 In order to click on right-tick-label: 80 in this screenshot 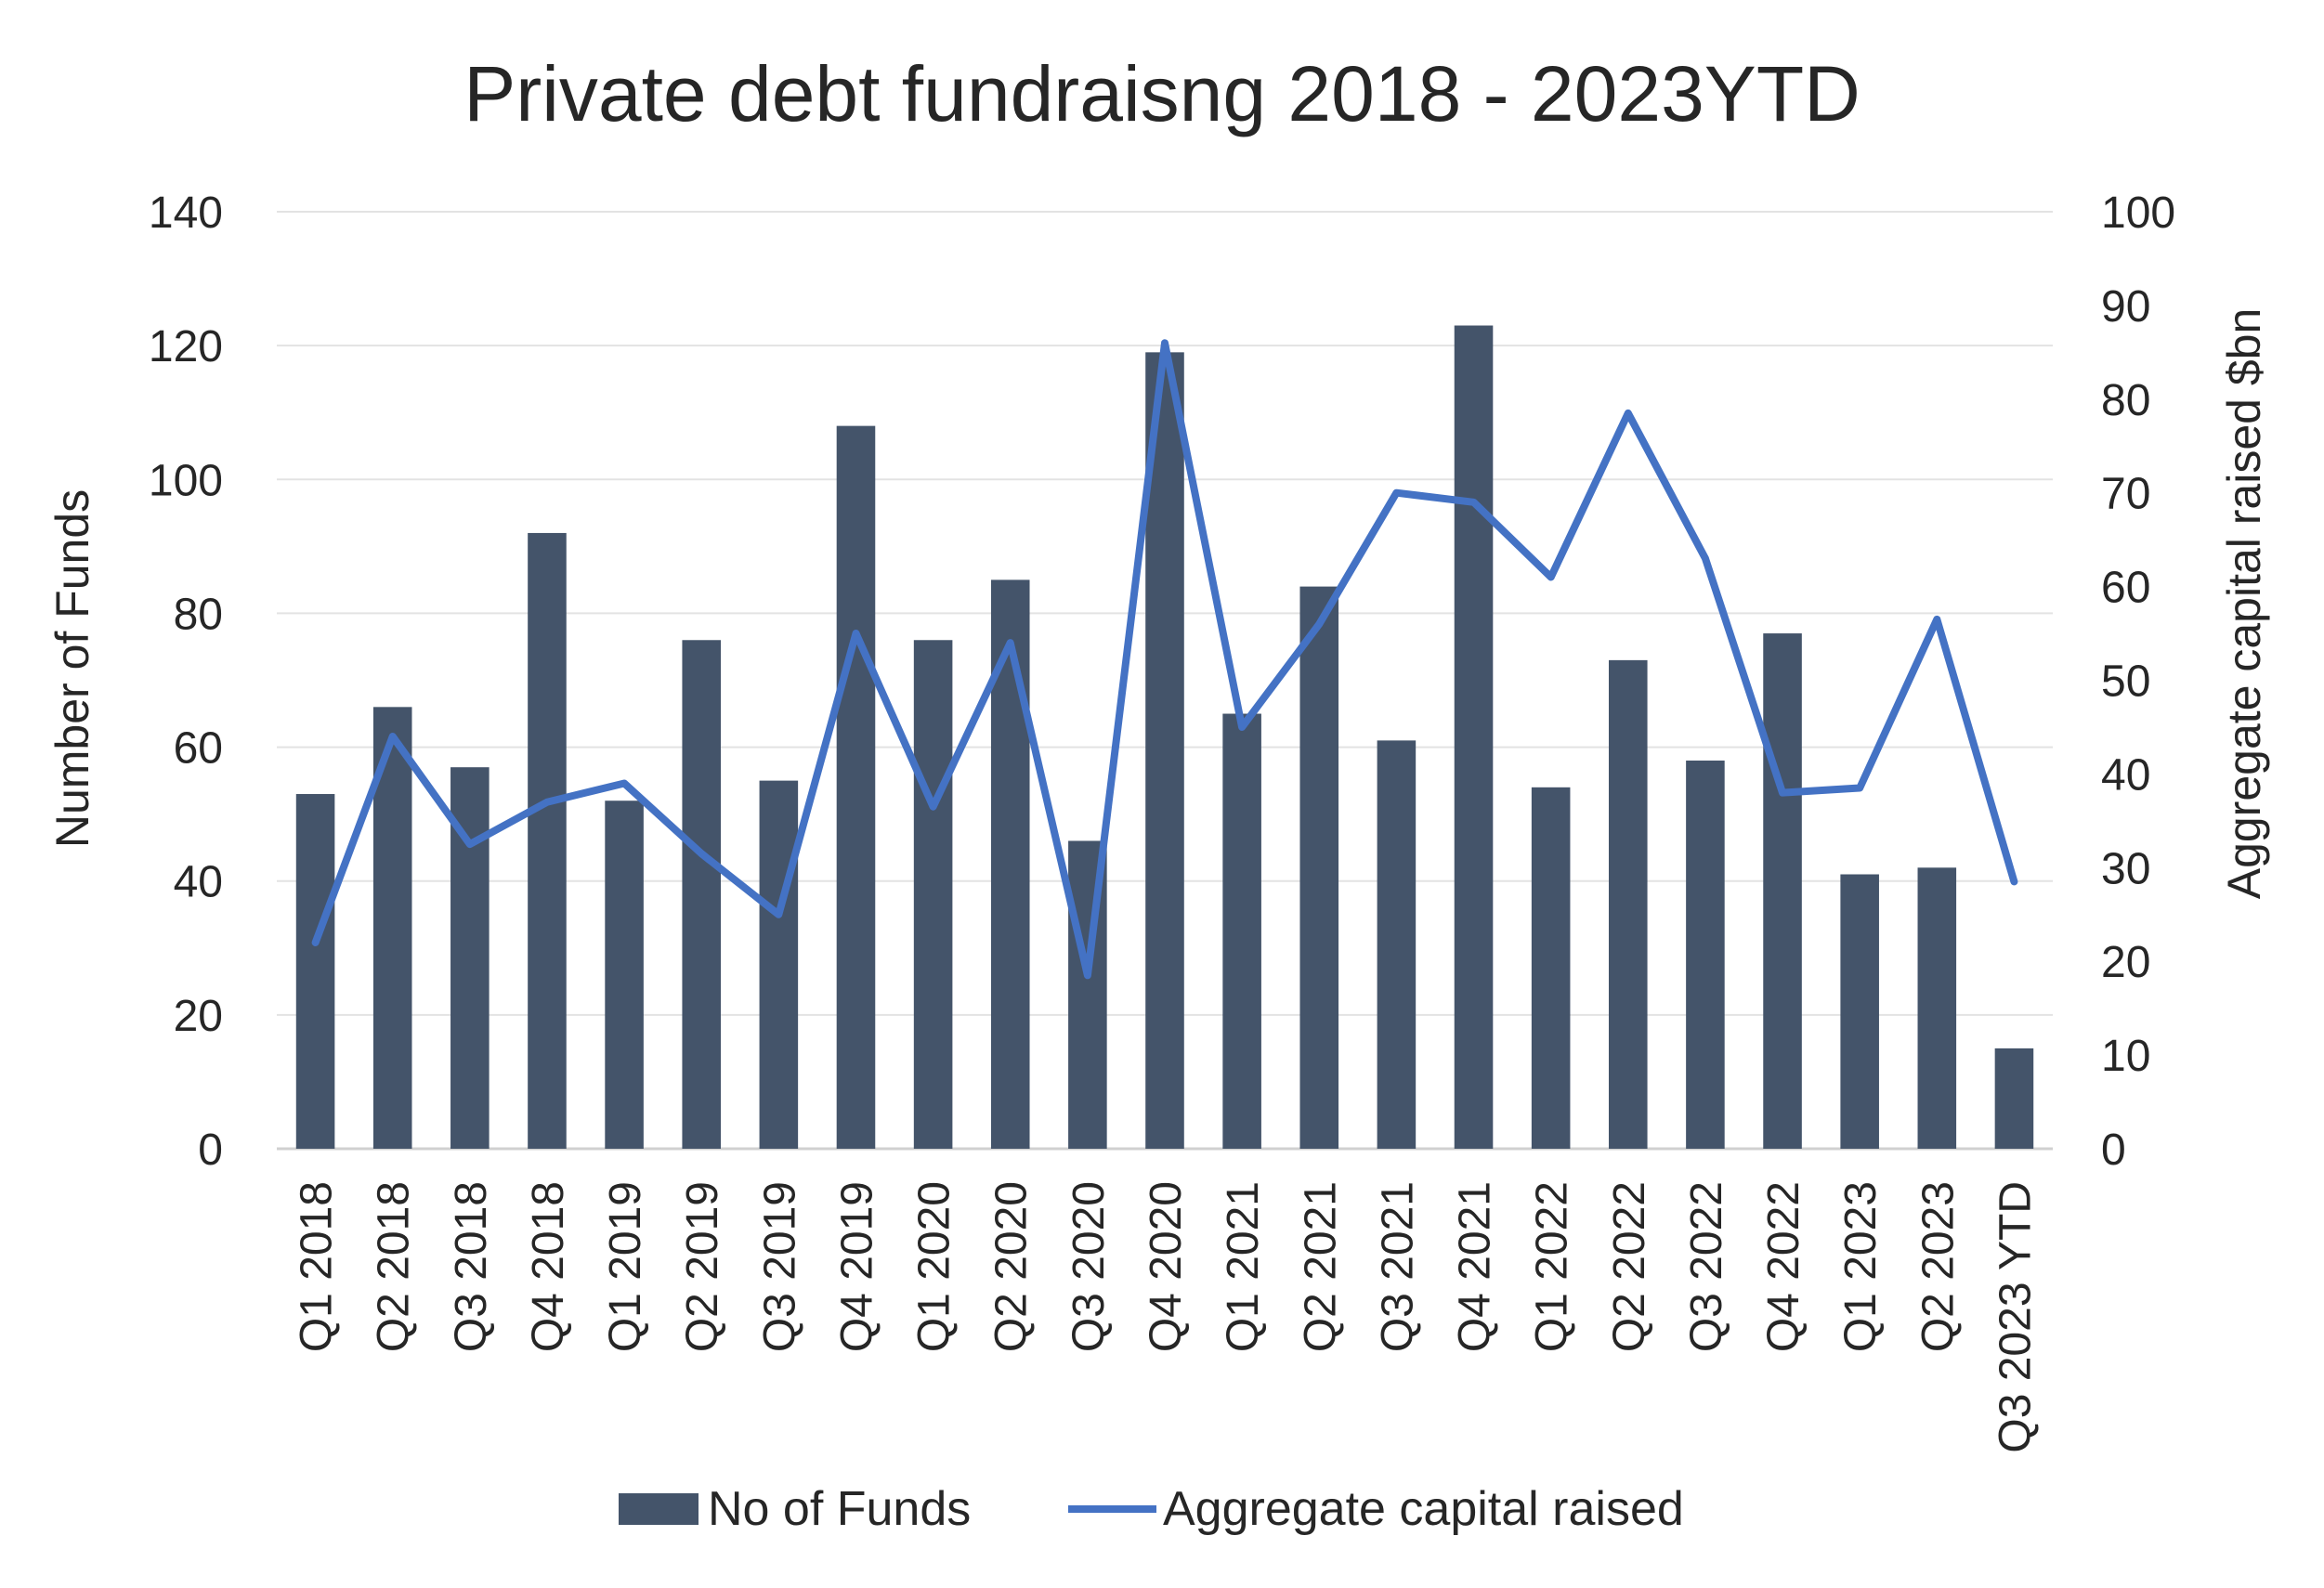, I will do `click(2125, 401)`.